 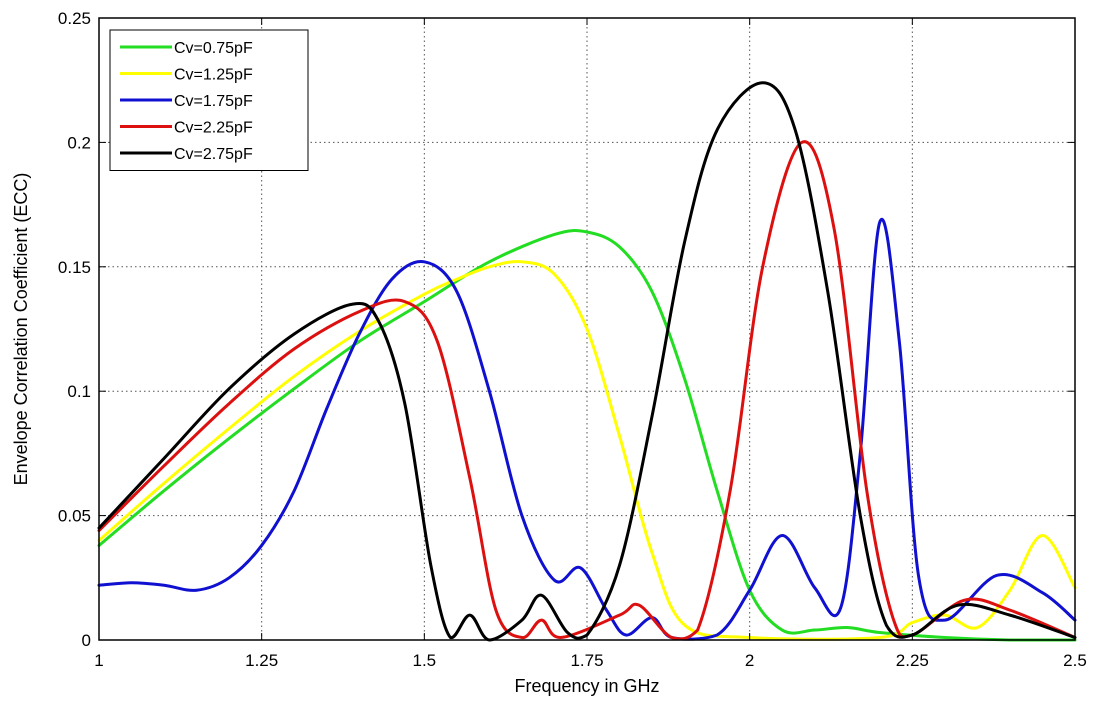 I want to click on y-tick-label: 0.2, so click(x=79, y=142).